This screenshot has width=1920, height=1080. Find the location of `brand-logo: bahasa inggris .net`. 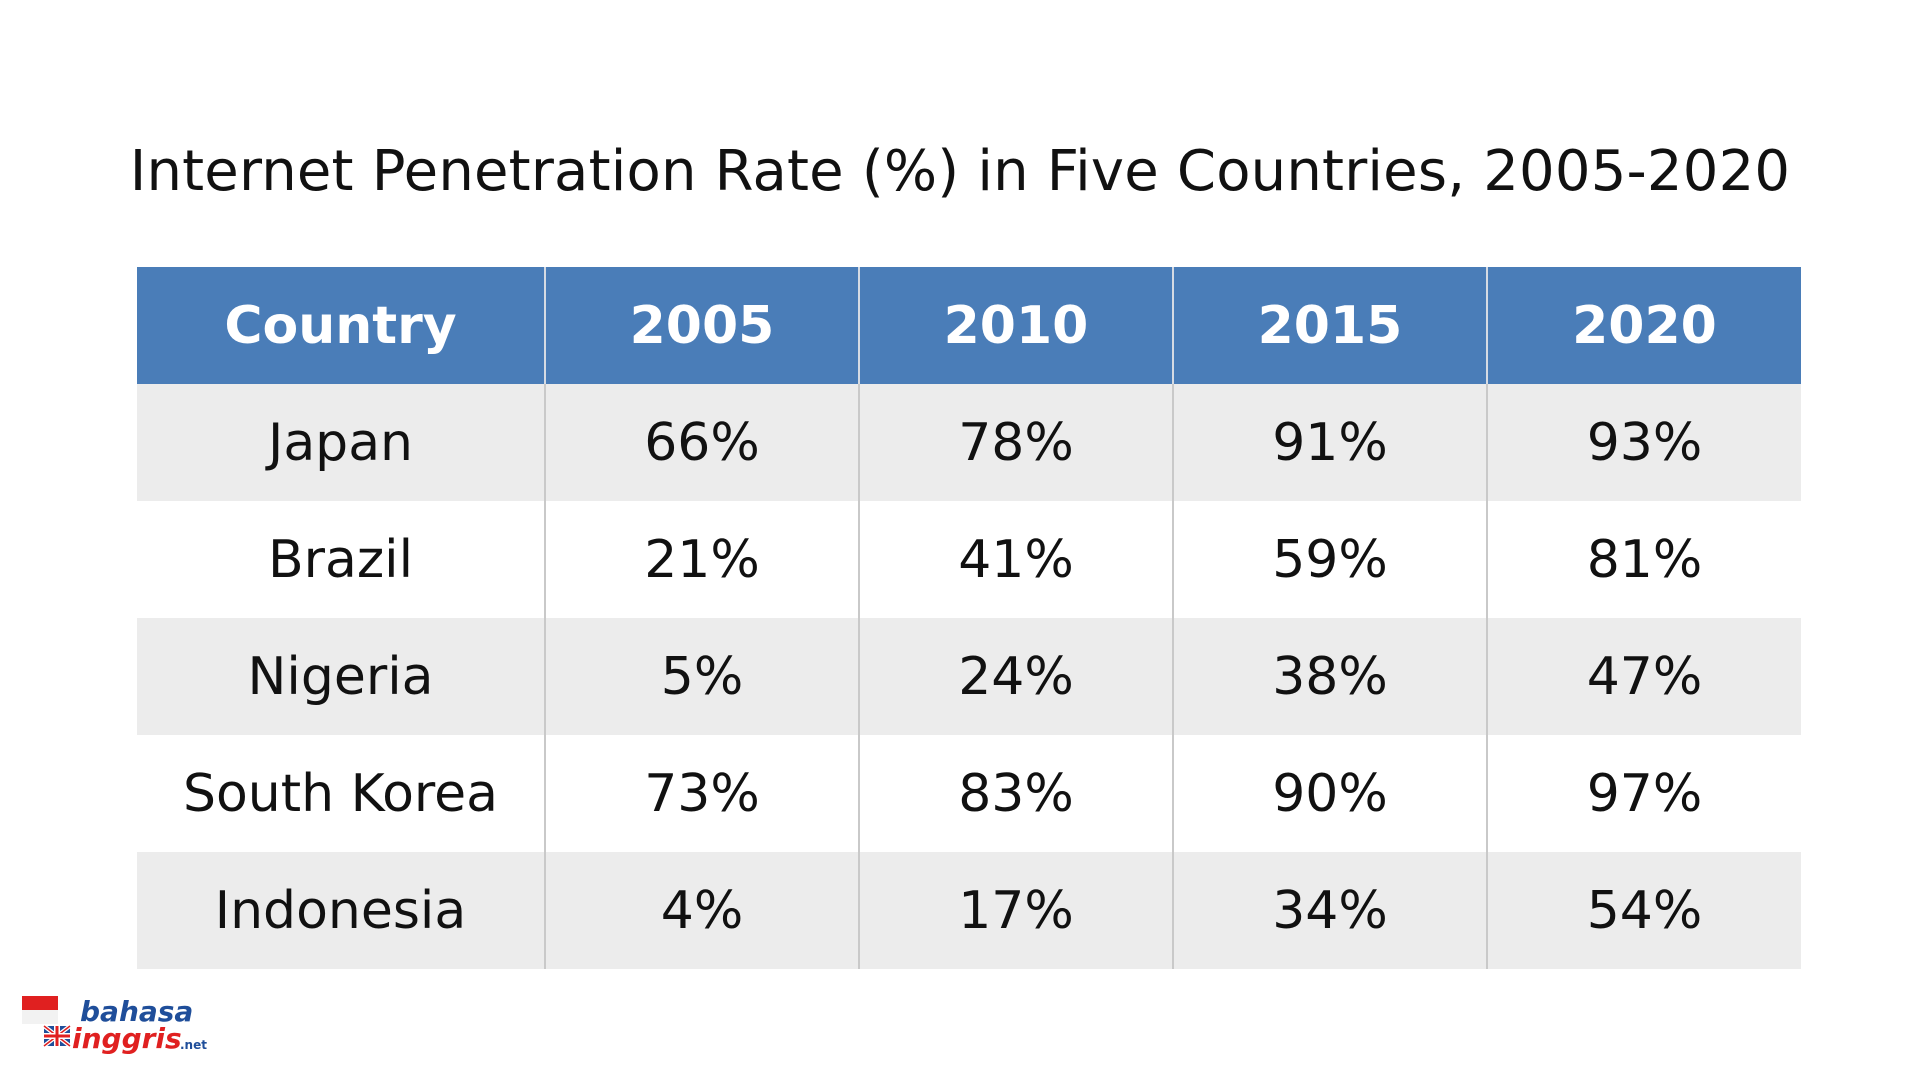

brand-logo: bahasa inggris .net is located at coordinates (122, 1025).